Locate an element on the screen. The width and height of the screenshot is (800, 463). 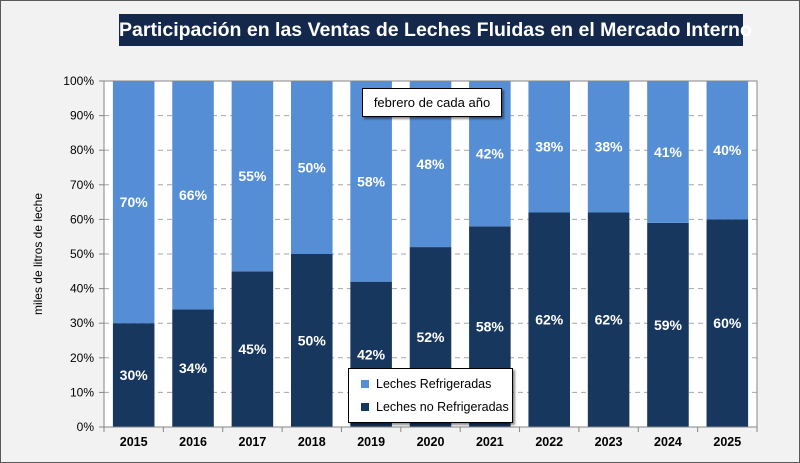
data-label: 48% is located at coordinates (430, 164).